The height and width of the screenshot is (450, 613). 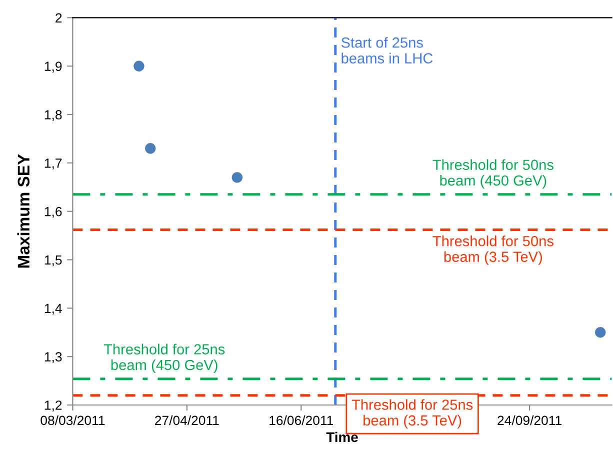 What do you see at coordinates (342, 437) in the screenshot?
I see `x-axis-title: Time` at bounding box center [342, 437].